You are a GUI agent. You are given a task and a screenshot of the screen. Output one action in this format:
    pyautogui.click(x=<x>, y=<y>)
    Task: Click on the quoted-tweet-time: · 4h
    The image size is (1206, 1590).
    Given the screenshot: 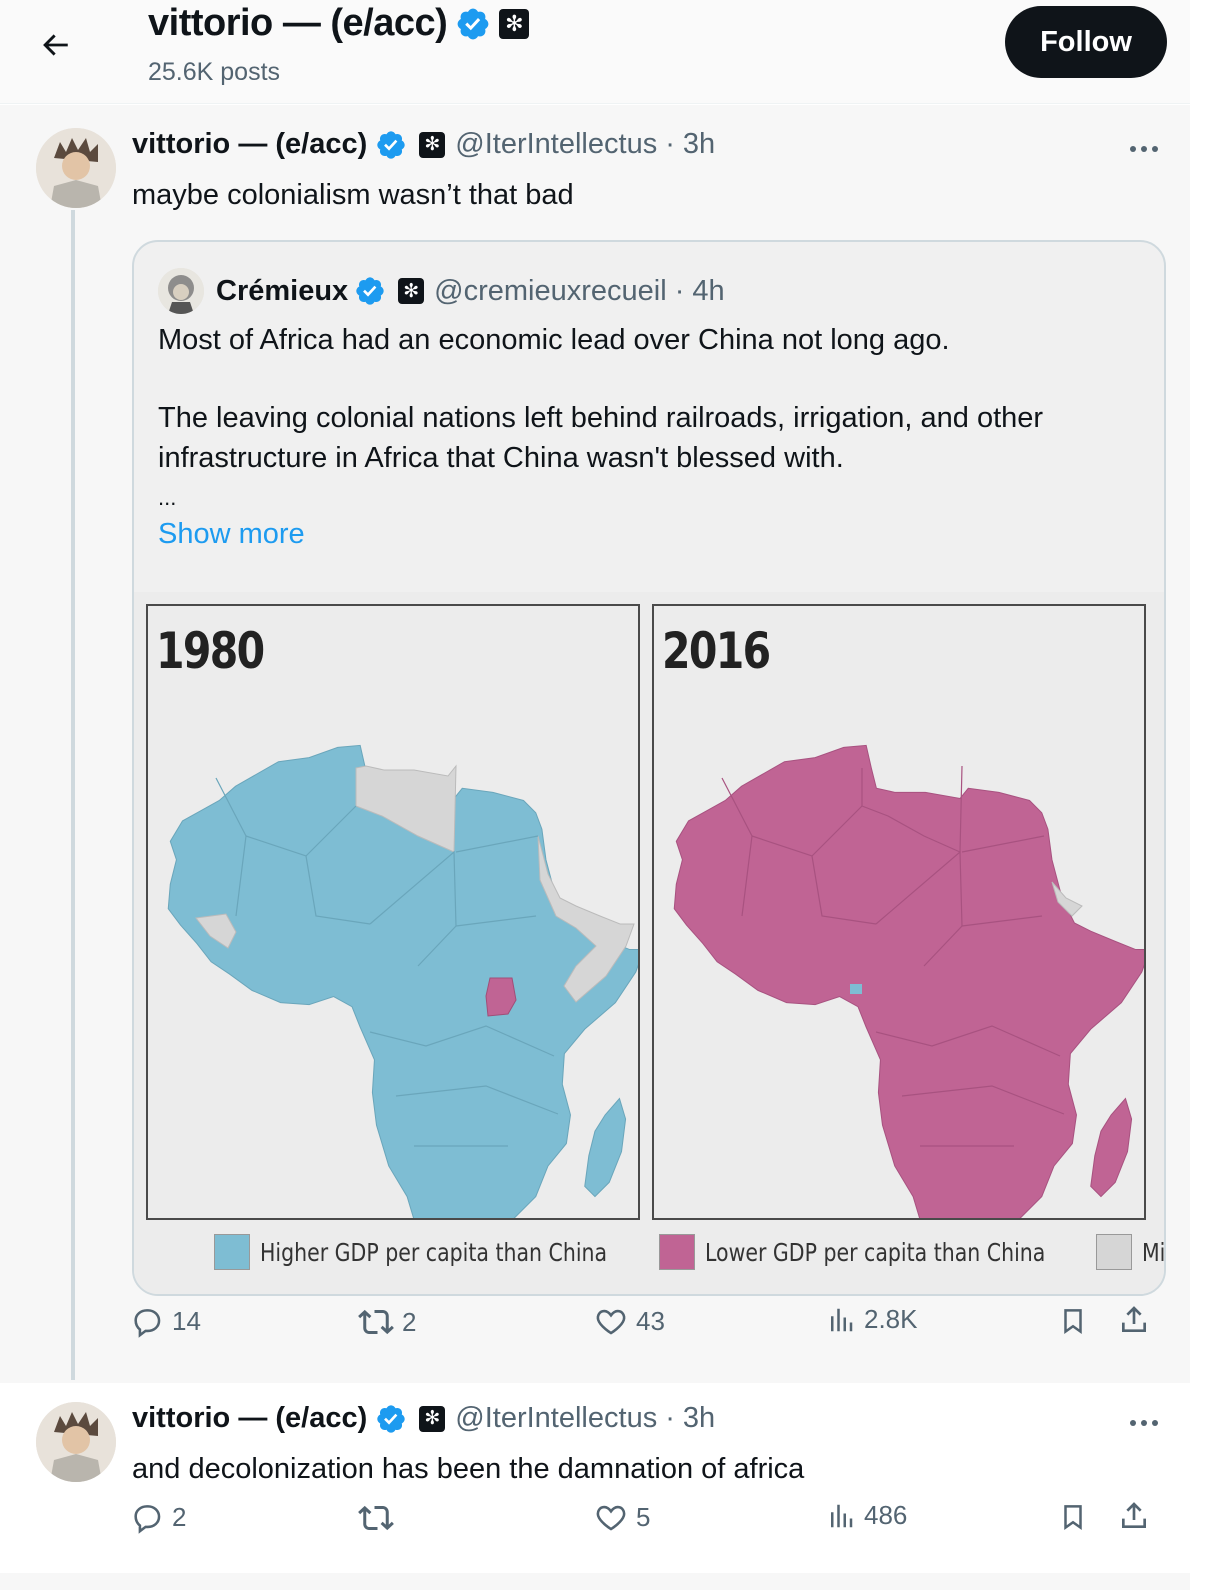 What is the action you would take?
    pyautogui.click(x=699, y=290)
    